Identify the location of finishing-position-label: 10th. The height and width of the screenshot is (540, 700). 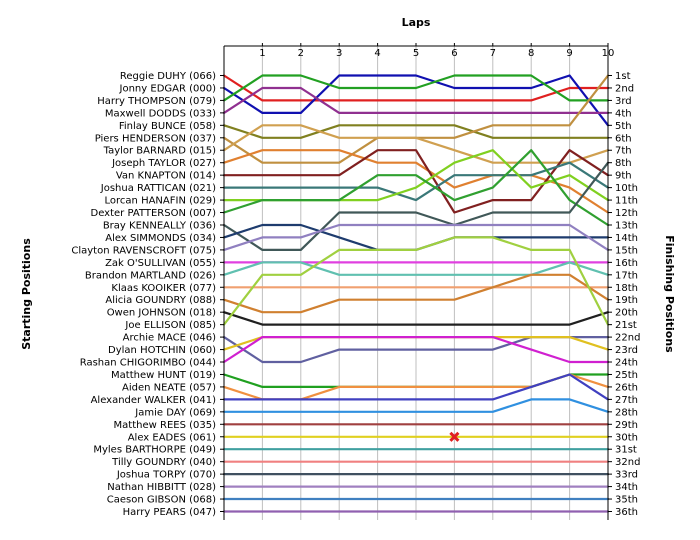
(626, 188).